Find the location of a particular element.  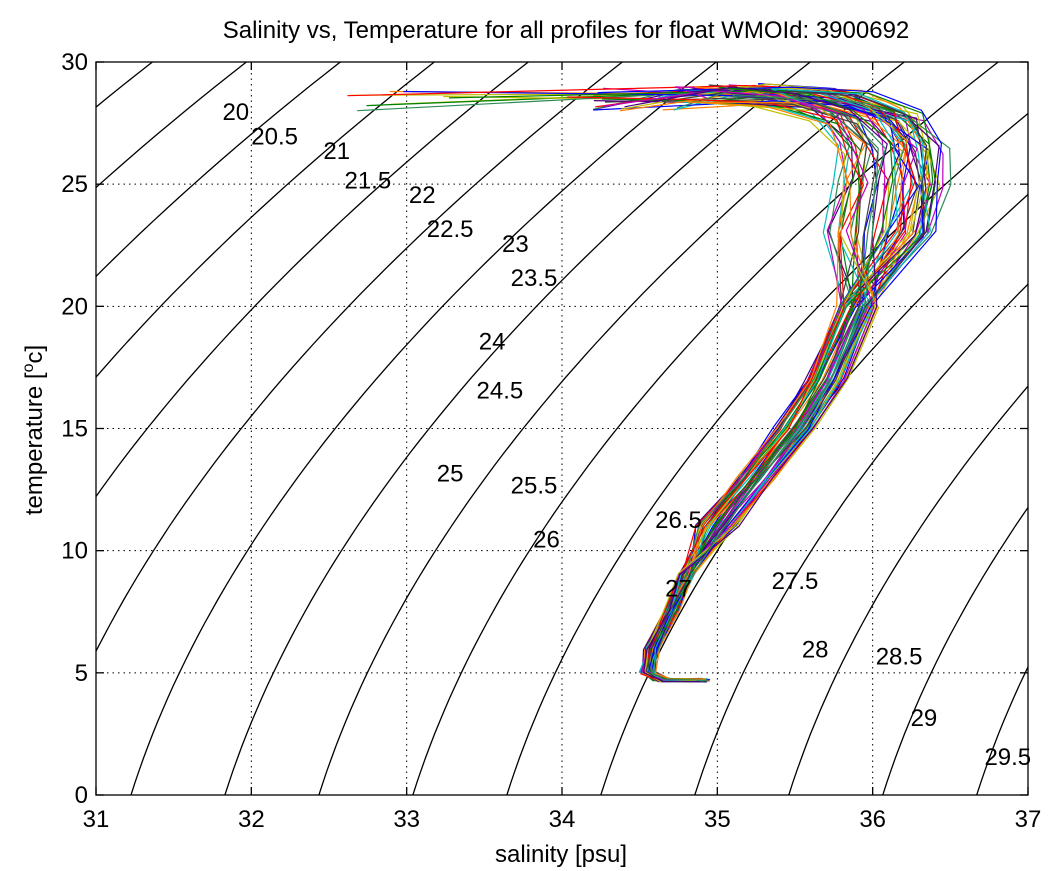

contour-label: 20 is located at coordinates (235, 112).